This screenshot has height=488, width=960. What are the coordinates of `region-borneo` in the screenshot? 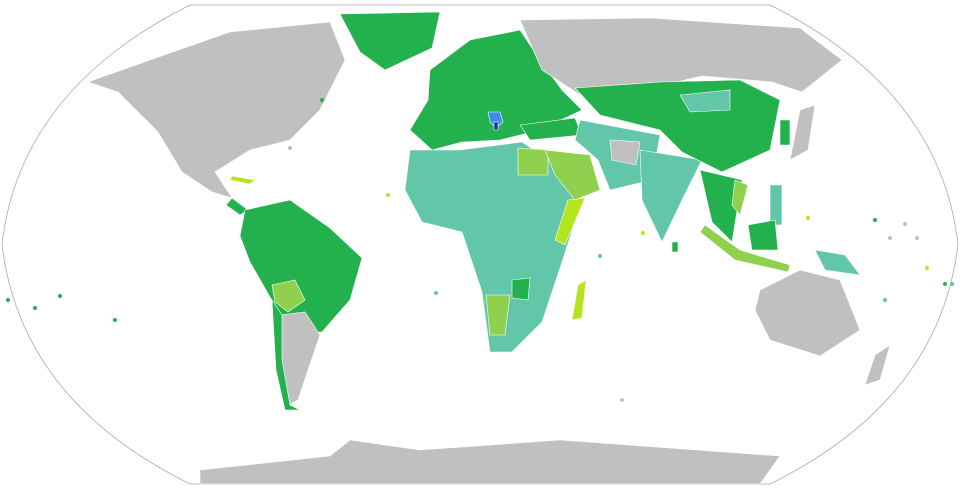 It's located at (763, 235).